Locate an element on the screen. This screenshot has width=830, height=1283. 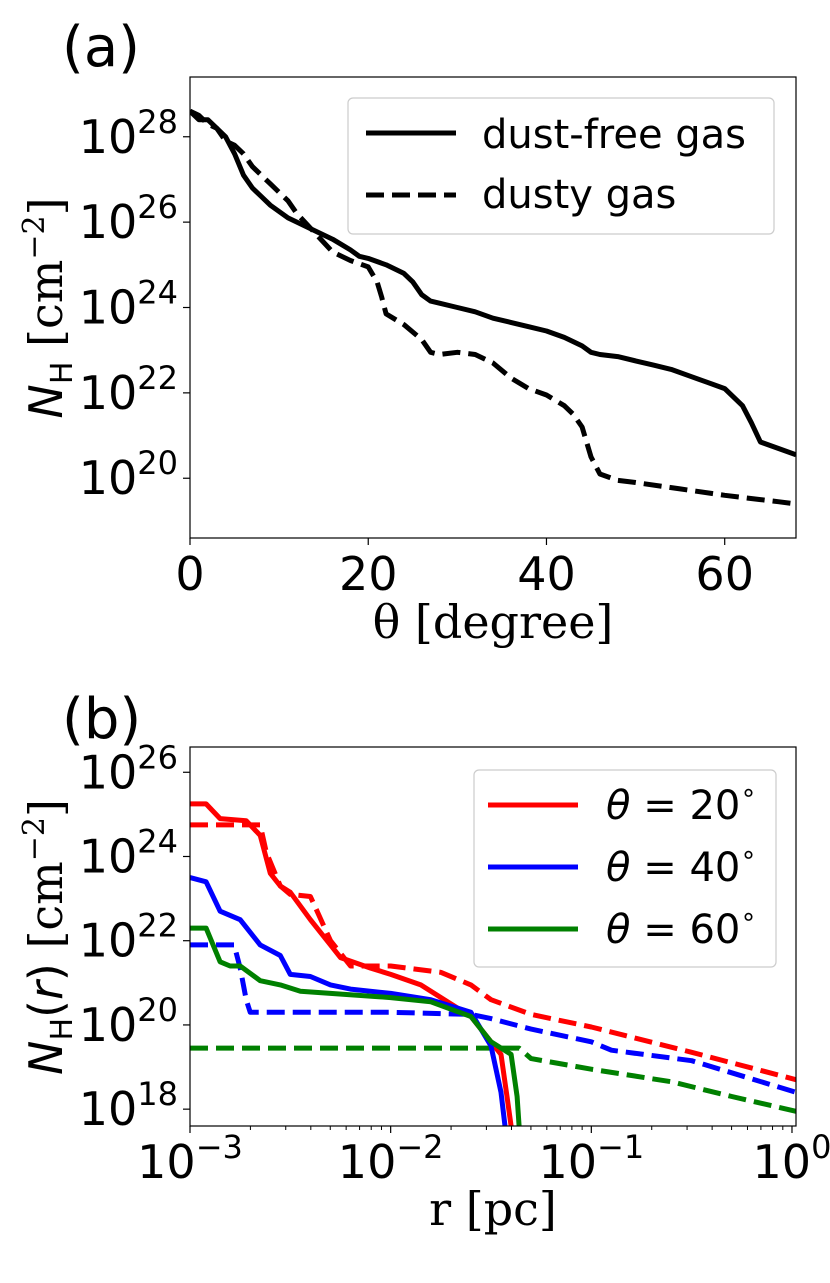
panel-b-series-line-theta60-dusty is located at coordinates (493, 1079).